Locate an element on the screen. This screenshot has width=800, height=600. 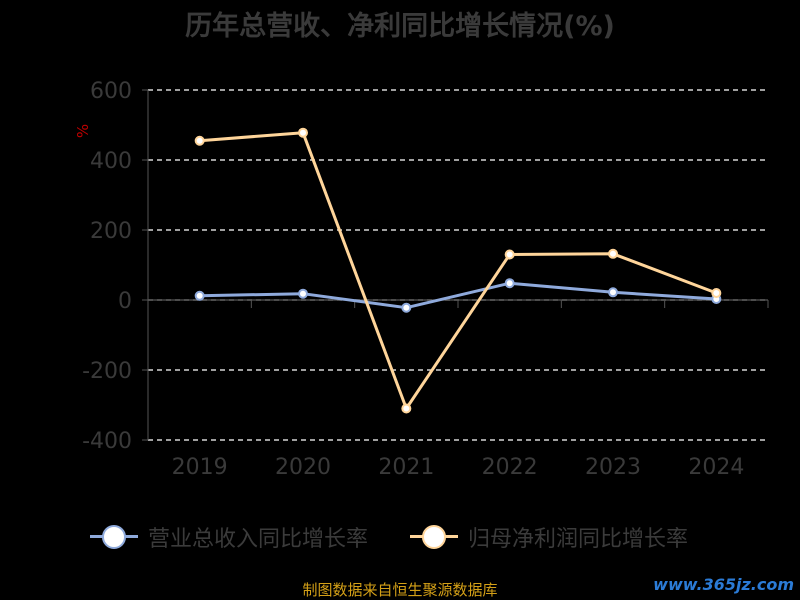
data-point-s1-2024 is located at coordinates (716, 293).